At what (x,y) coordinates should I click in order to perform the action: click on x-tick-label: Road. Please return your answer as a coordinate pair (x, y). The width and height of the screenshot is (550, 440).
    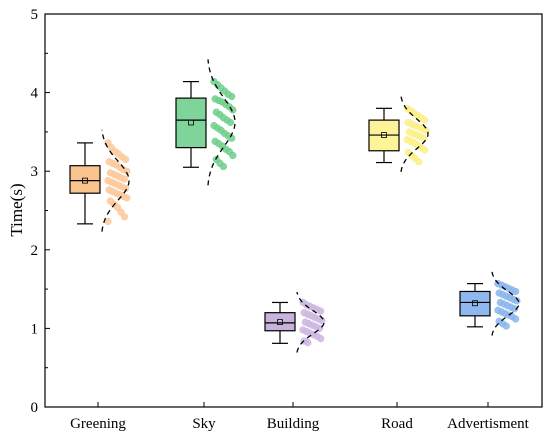
    Looking at the image, I should click on (397, 424).